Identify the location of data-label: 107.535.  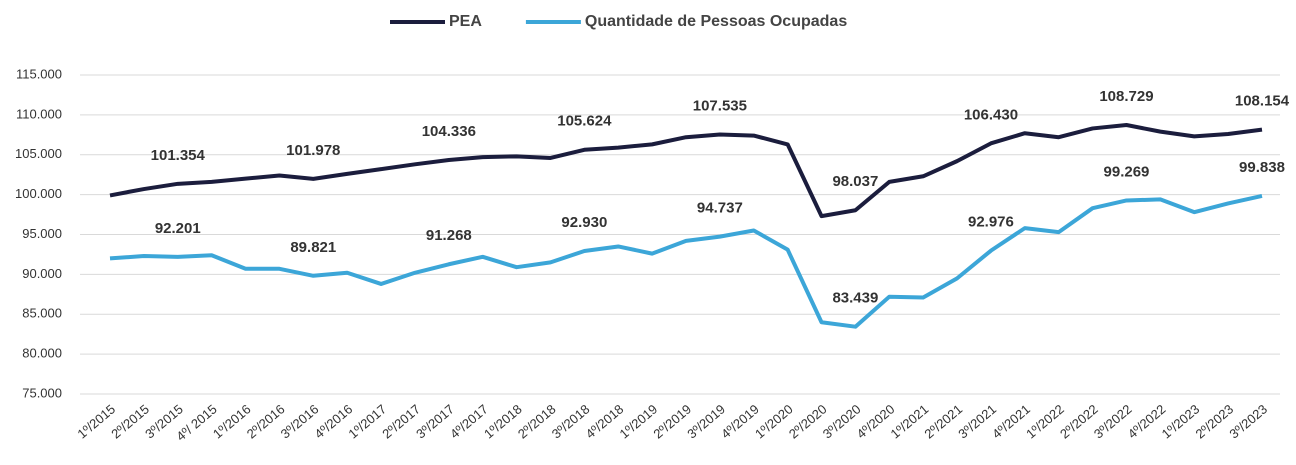
(720, 106).